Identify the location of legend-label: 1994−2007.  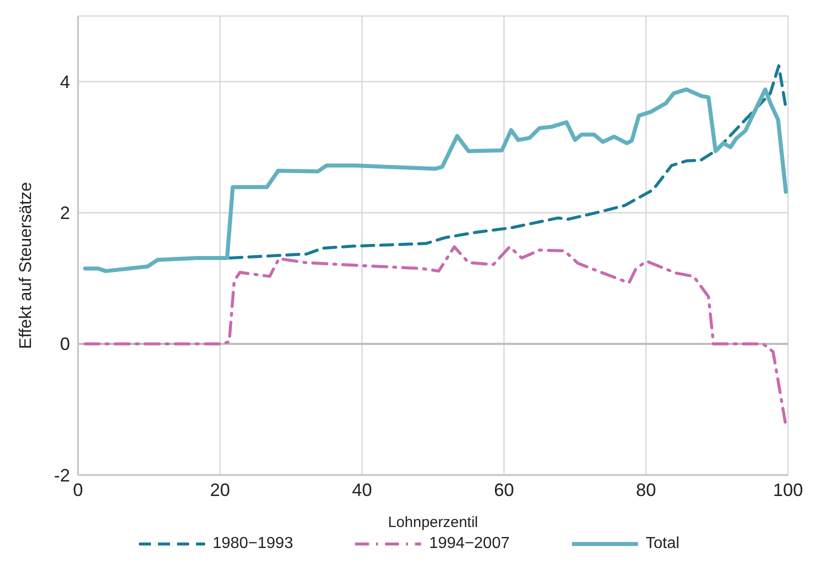
(469, 544).